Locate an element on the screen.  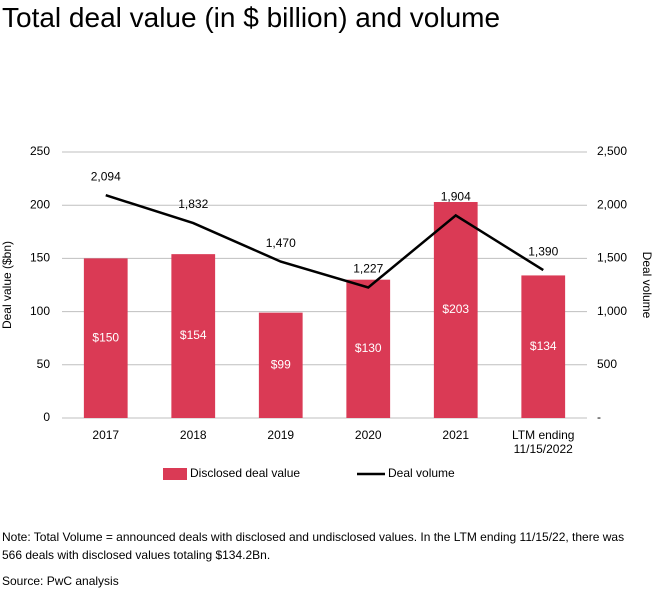
y2-tick-label: 2,000 is located at coordinates (612, 204).